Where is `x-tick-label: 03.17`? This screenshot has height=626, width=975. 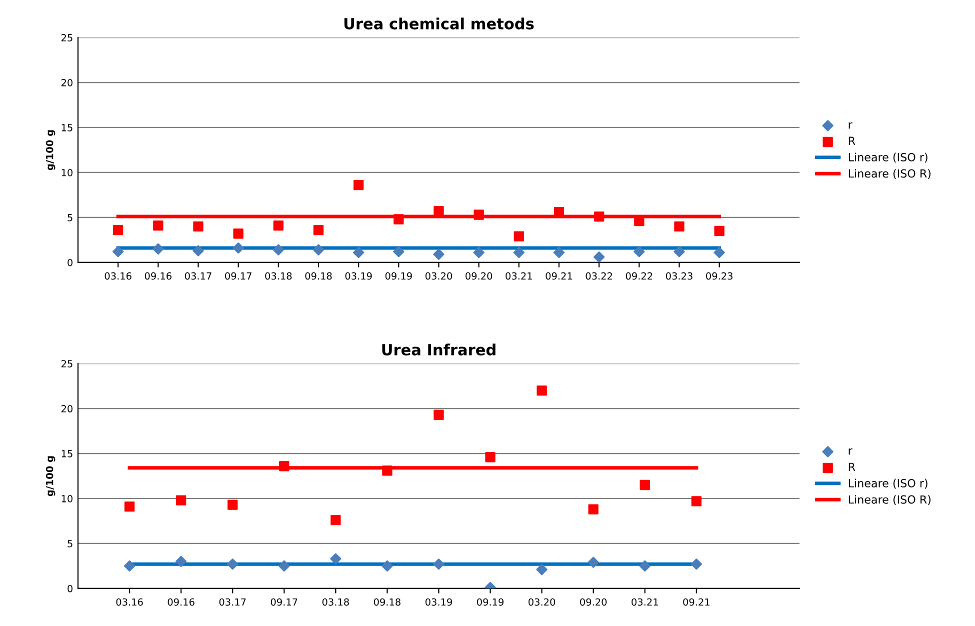
x-tick-label: 03.17 is located at coordinates (232, 602).